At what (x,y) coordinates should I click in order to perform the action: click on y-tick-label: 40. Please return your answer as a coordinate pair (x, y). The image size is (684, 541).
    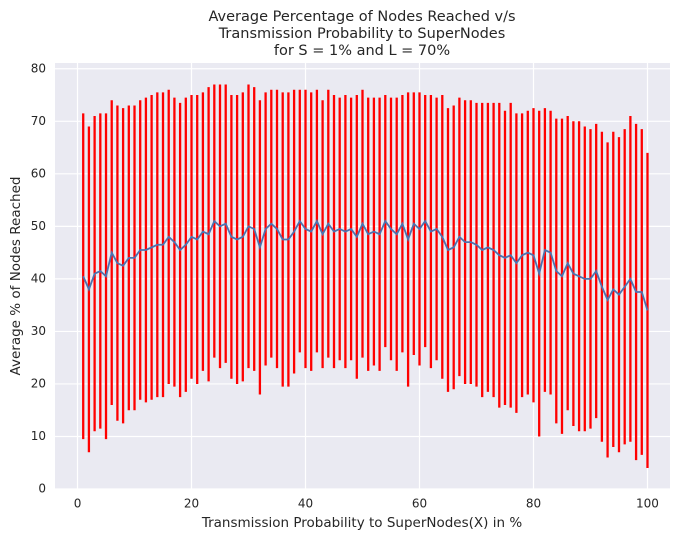
    Looking at the image, I should click on (38, 278).